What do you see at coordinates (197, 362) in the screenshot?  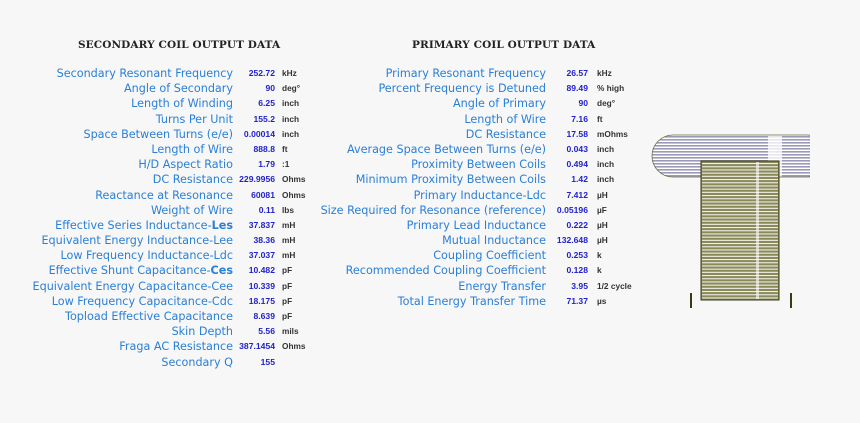 I see `row-label: Secondary Q` at bounding box center [197, 362].